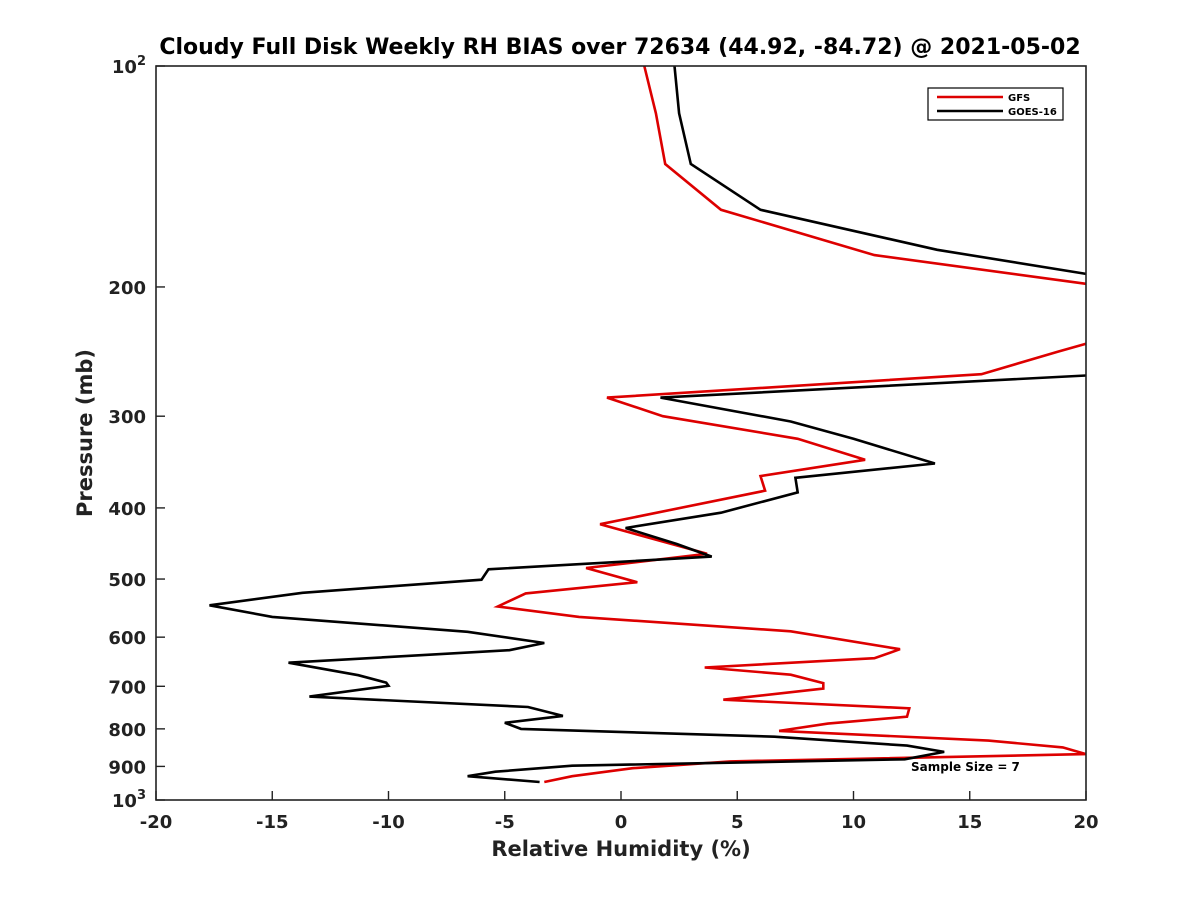 This screenshot has height=900, width=1200. I want to click on y-tick-label: 500, so click(127, 580).